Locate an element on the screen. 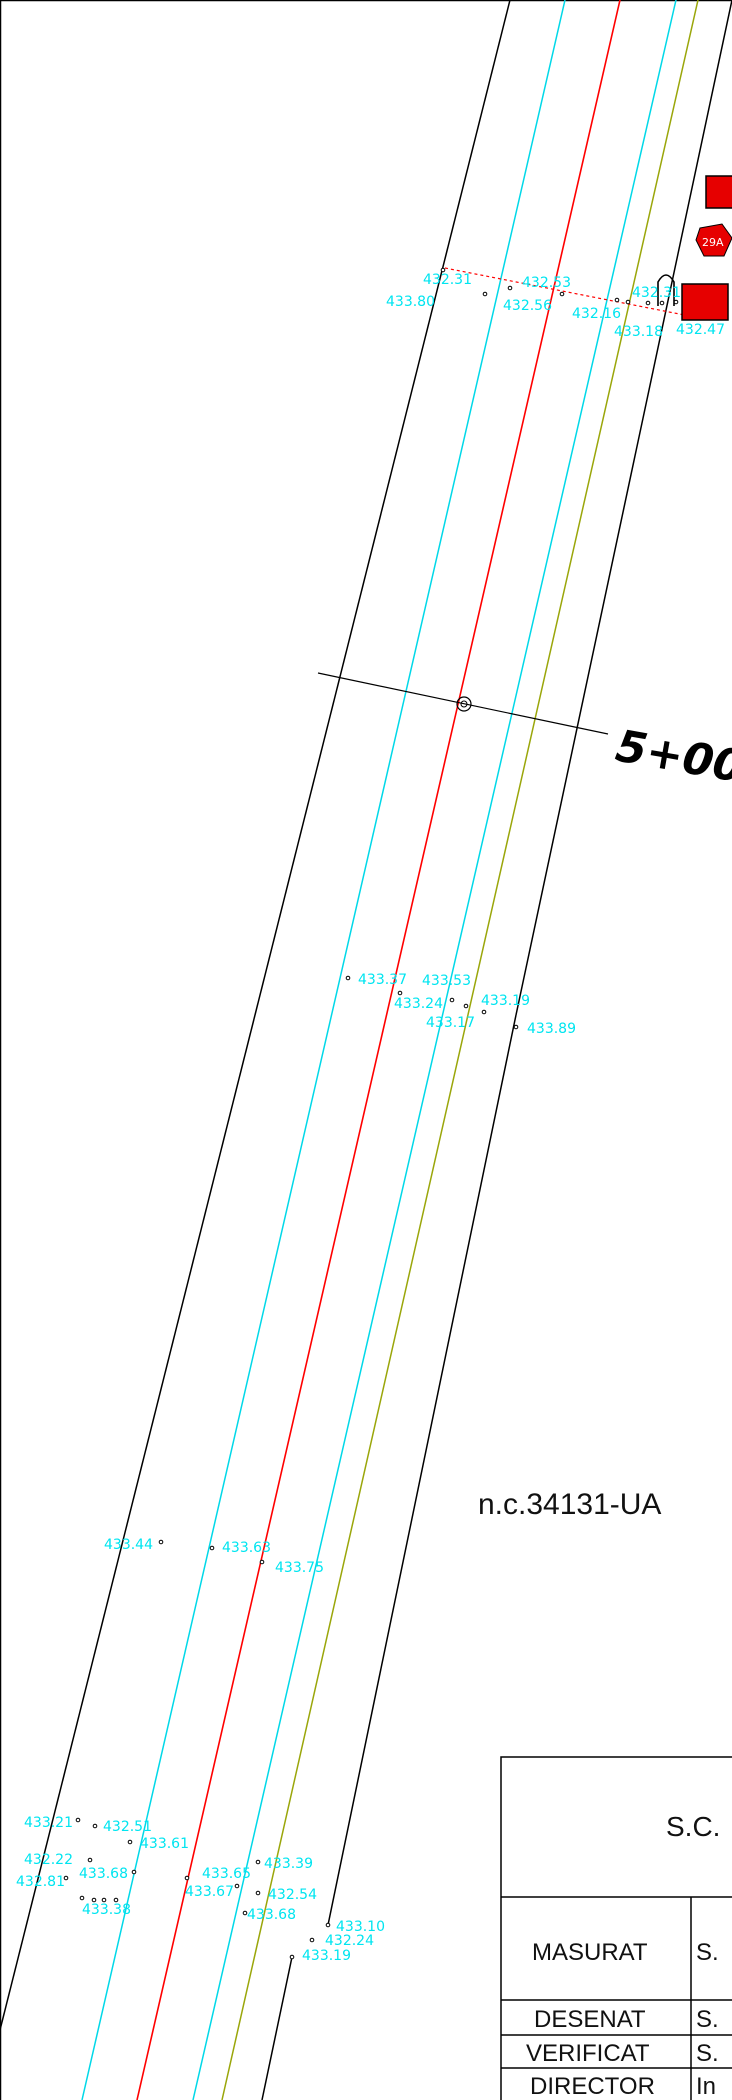  station-cross-line is located at coordinates (463, 703).